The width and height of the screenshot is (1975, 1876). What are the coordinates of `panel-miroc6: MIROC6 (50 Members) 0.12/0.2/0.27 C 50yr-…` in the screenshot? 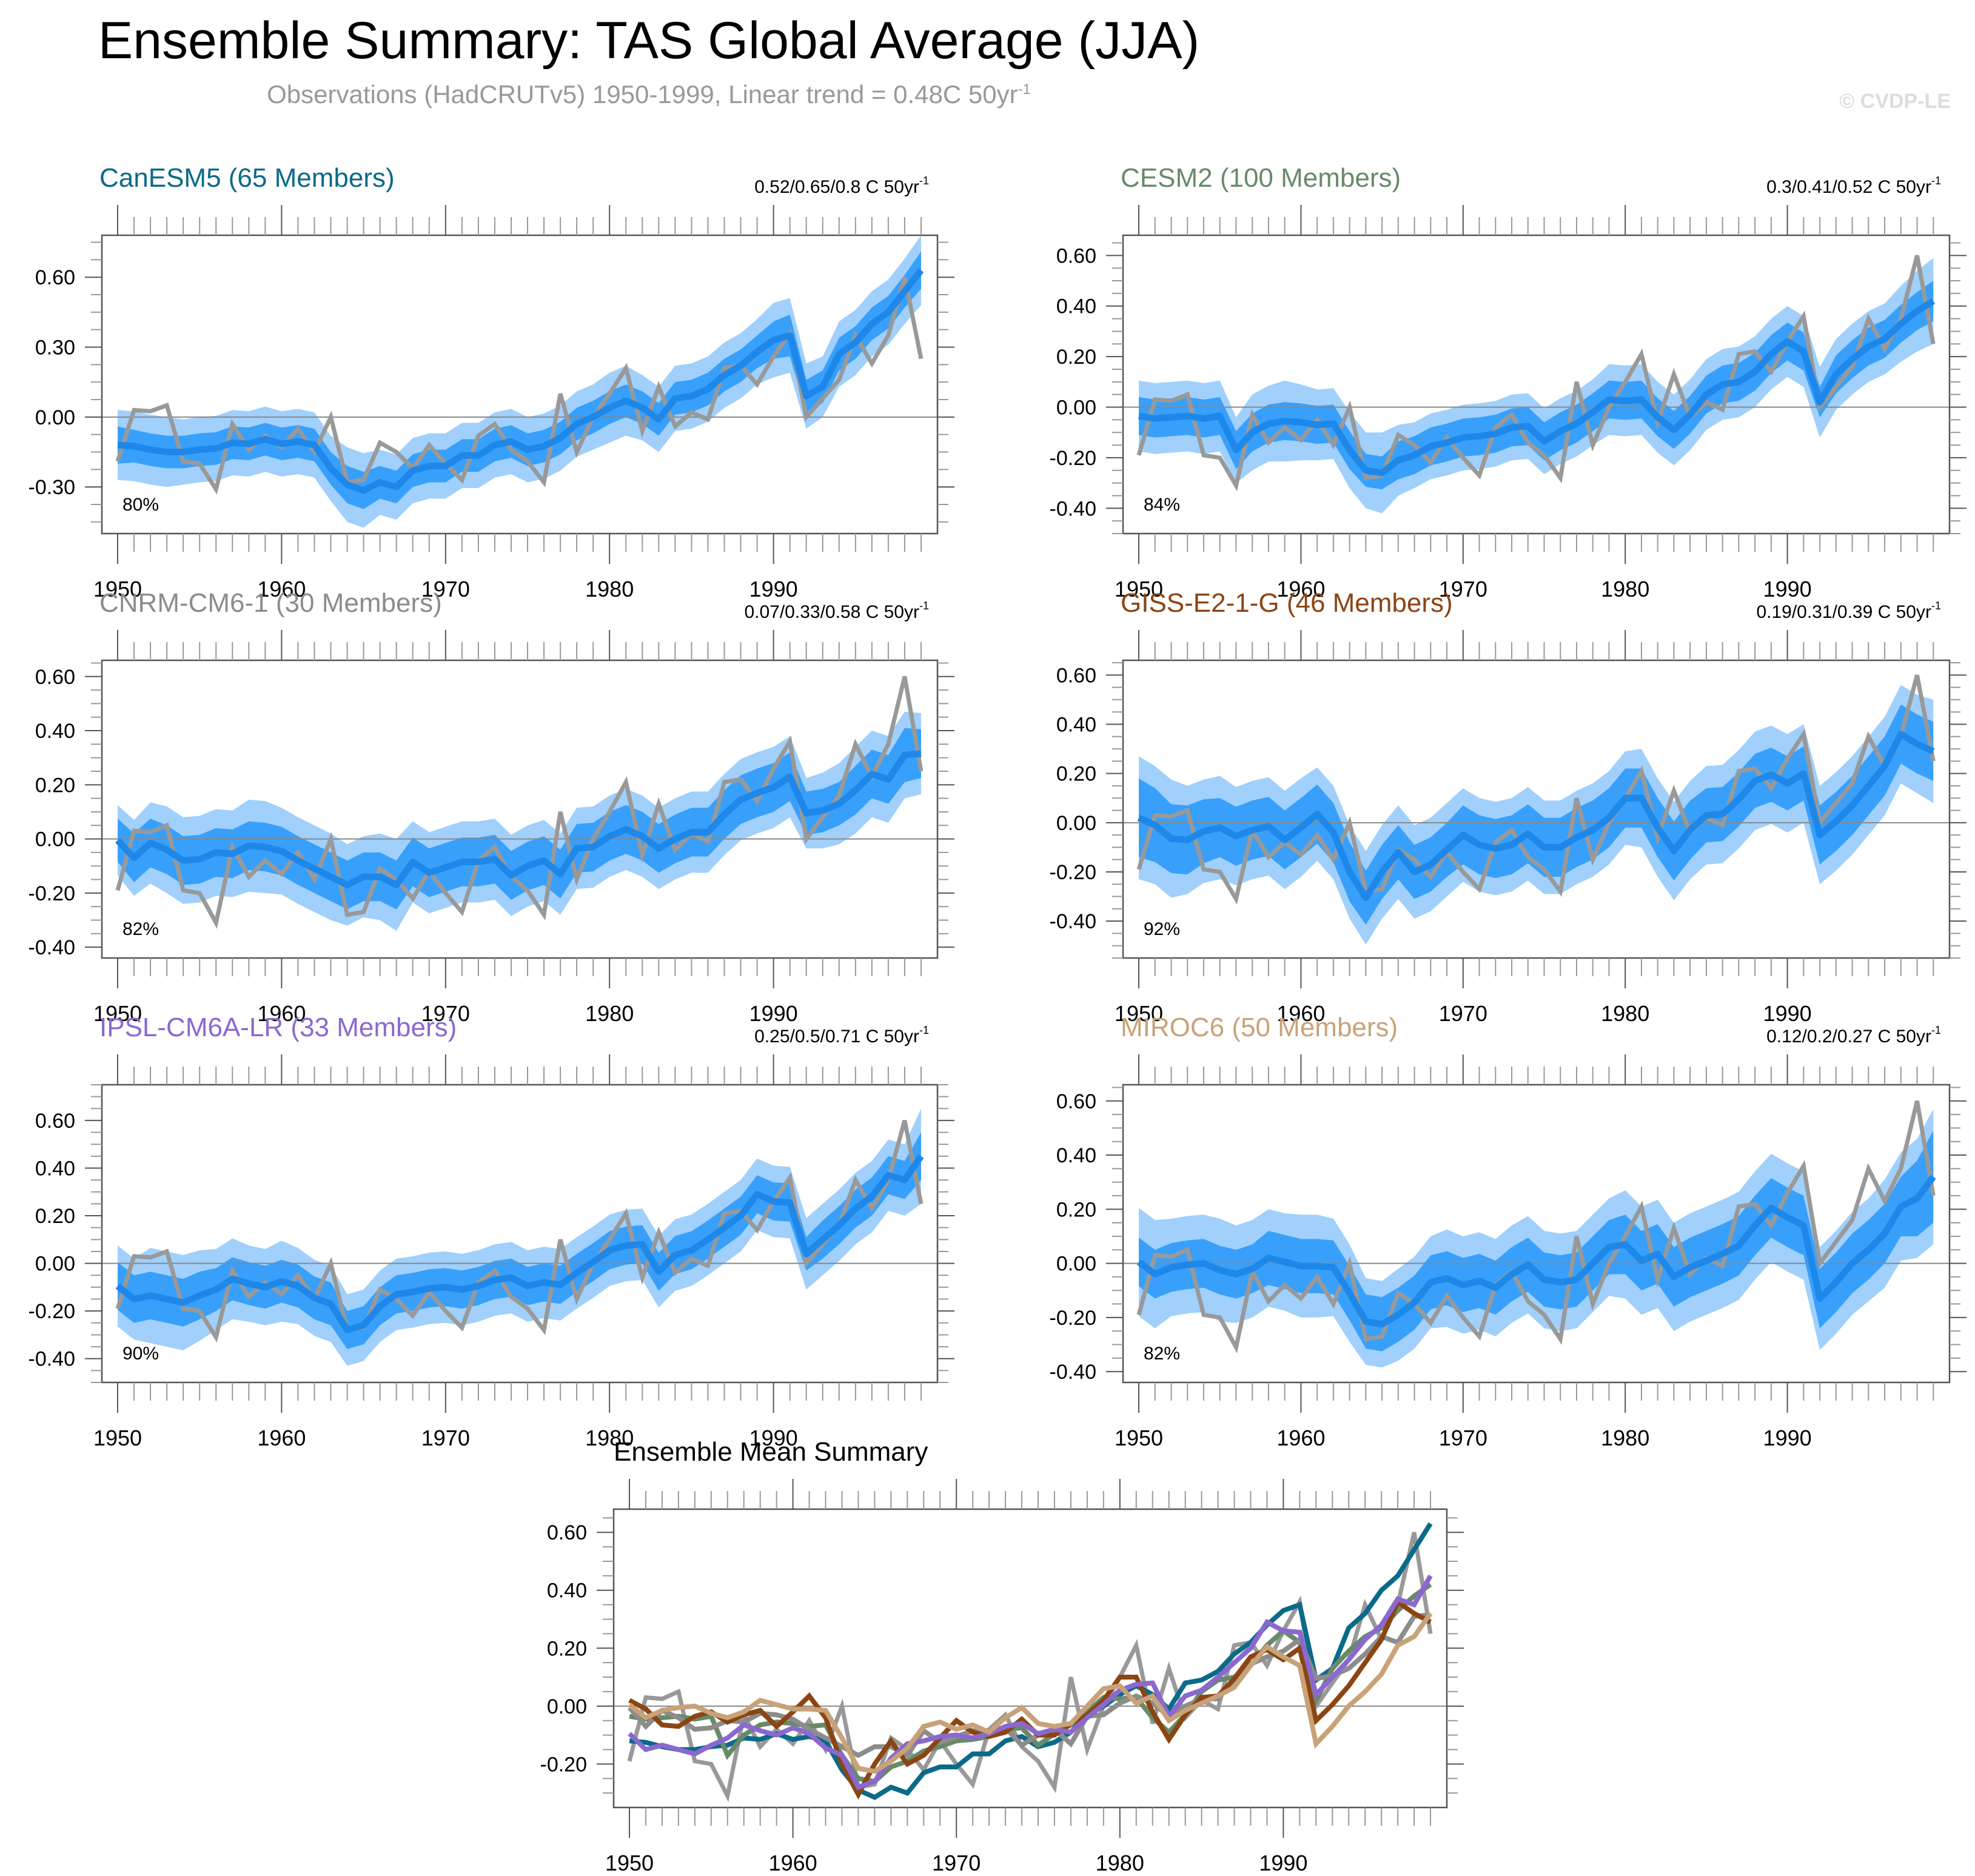 It's located at (1508, 1231).